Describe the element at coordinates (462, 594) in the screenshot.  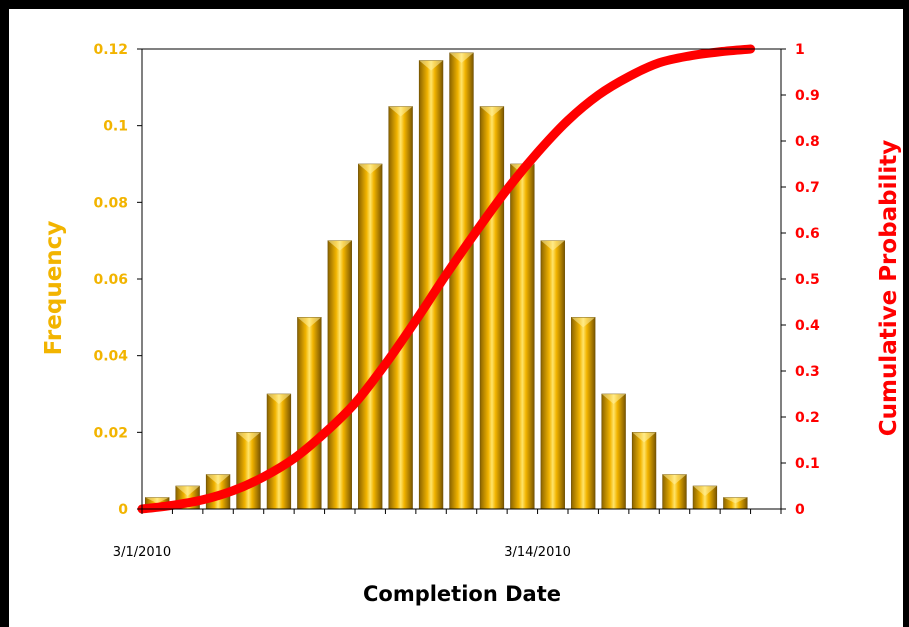
I see `x-axis-title: Completion Date` at that location.